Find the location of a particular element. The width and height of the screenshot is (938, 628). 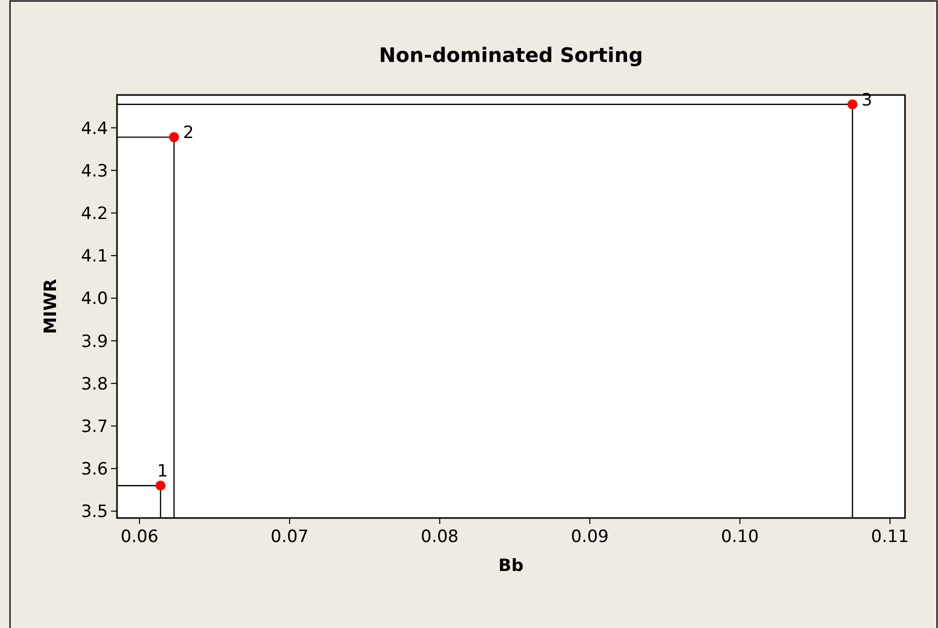

y-tick-label: 4.2 is located at coordinates (94, 214).